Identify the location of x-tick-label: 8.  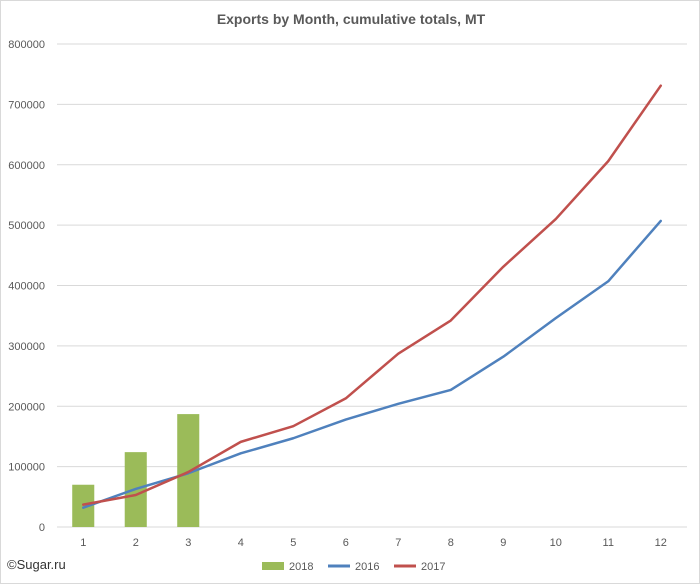
(451, 543).